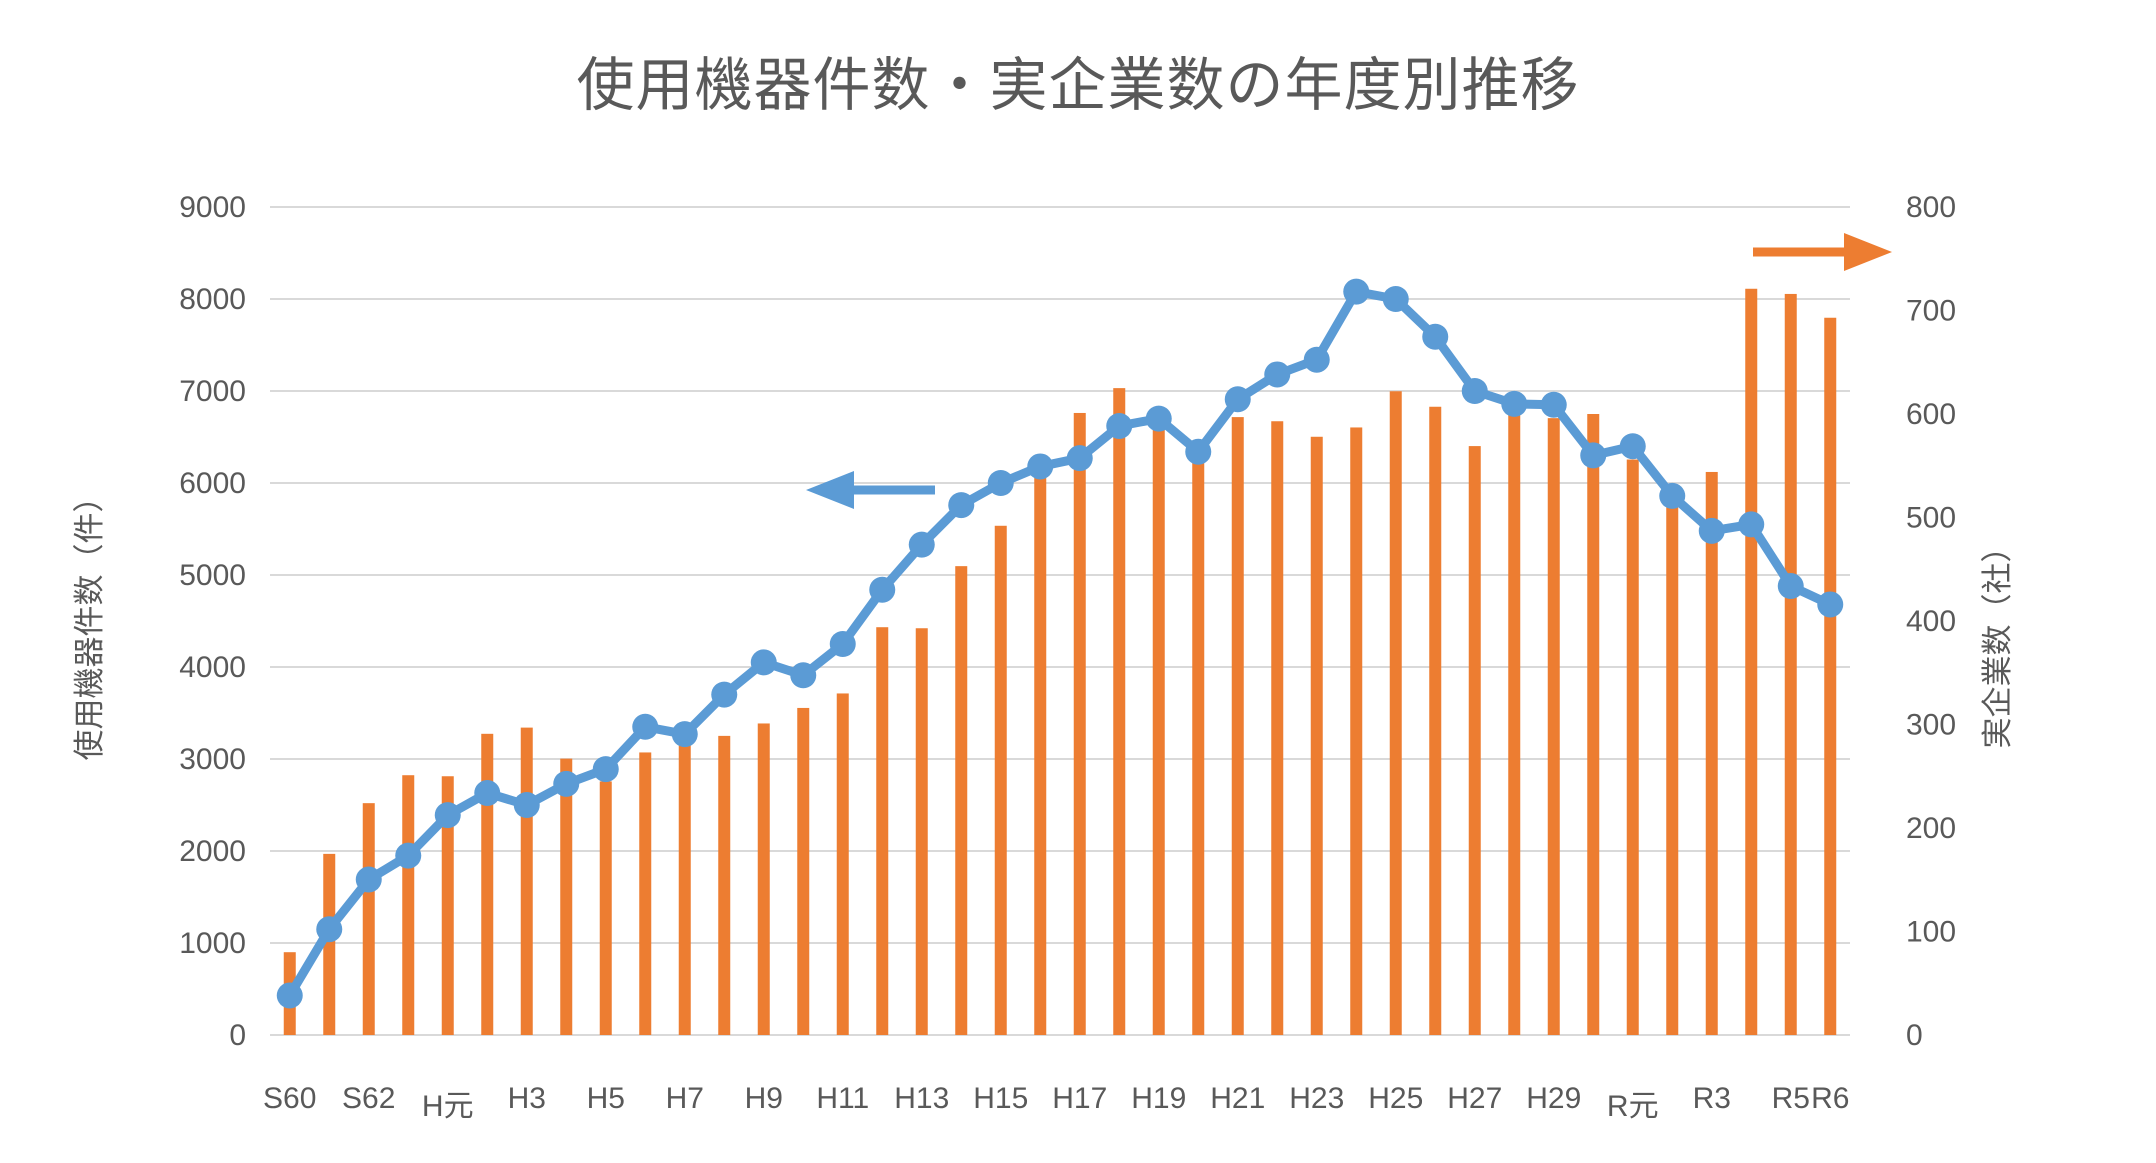 The image size is (2156, 1163). What do you see at coordinates (1830, 676) in the screenshot?
I see `bar-R6` at bounding box center [1830, 676].